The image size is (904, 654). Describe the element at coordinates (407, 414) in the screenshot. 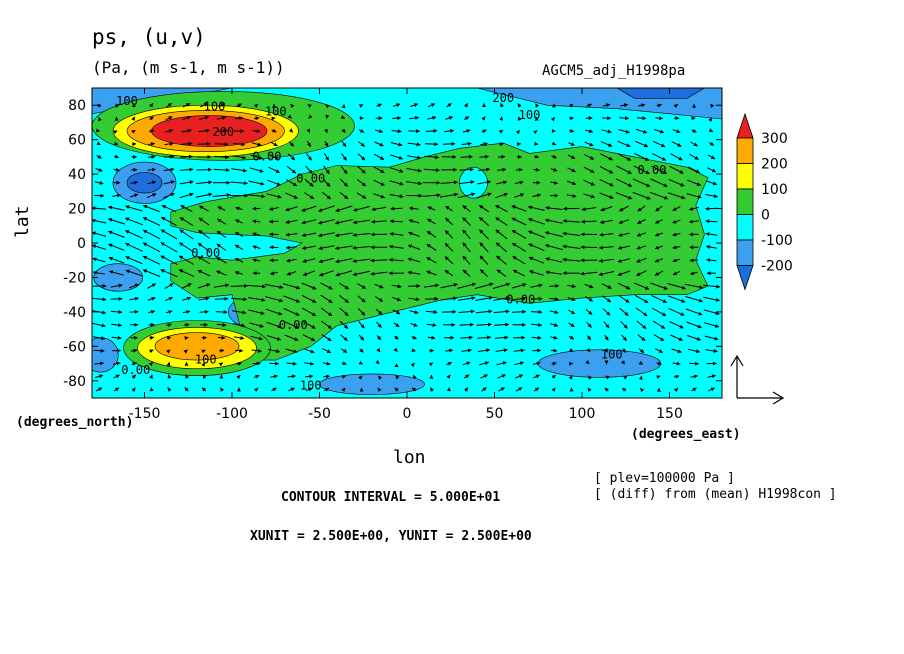

I see `x-tick-label: 0` at that location.